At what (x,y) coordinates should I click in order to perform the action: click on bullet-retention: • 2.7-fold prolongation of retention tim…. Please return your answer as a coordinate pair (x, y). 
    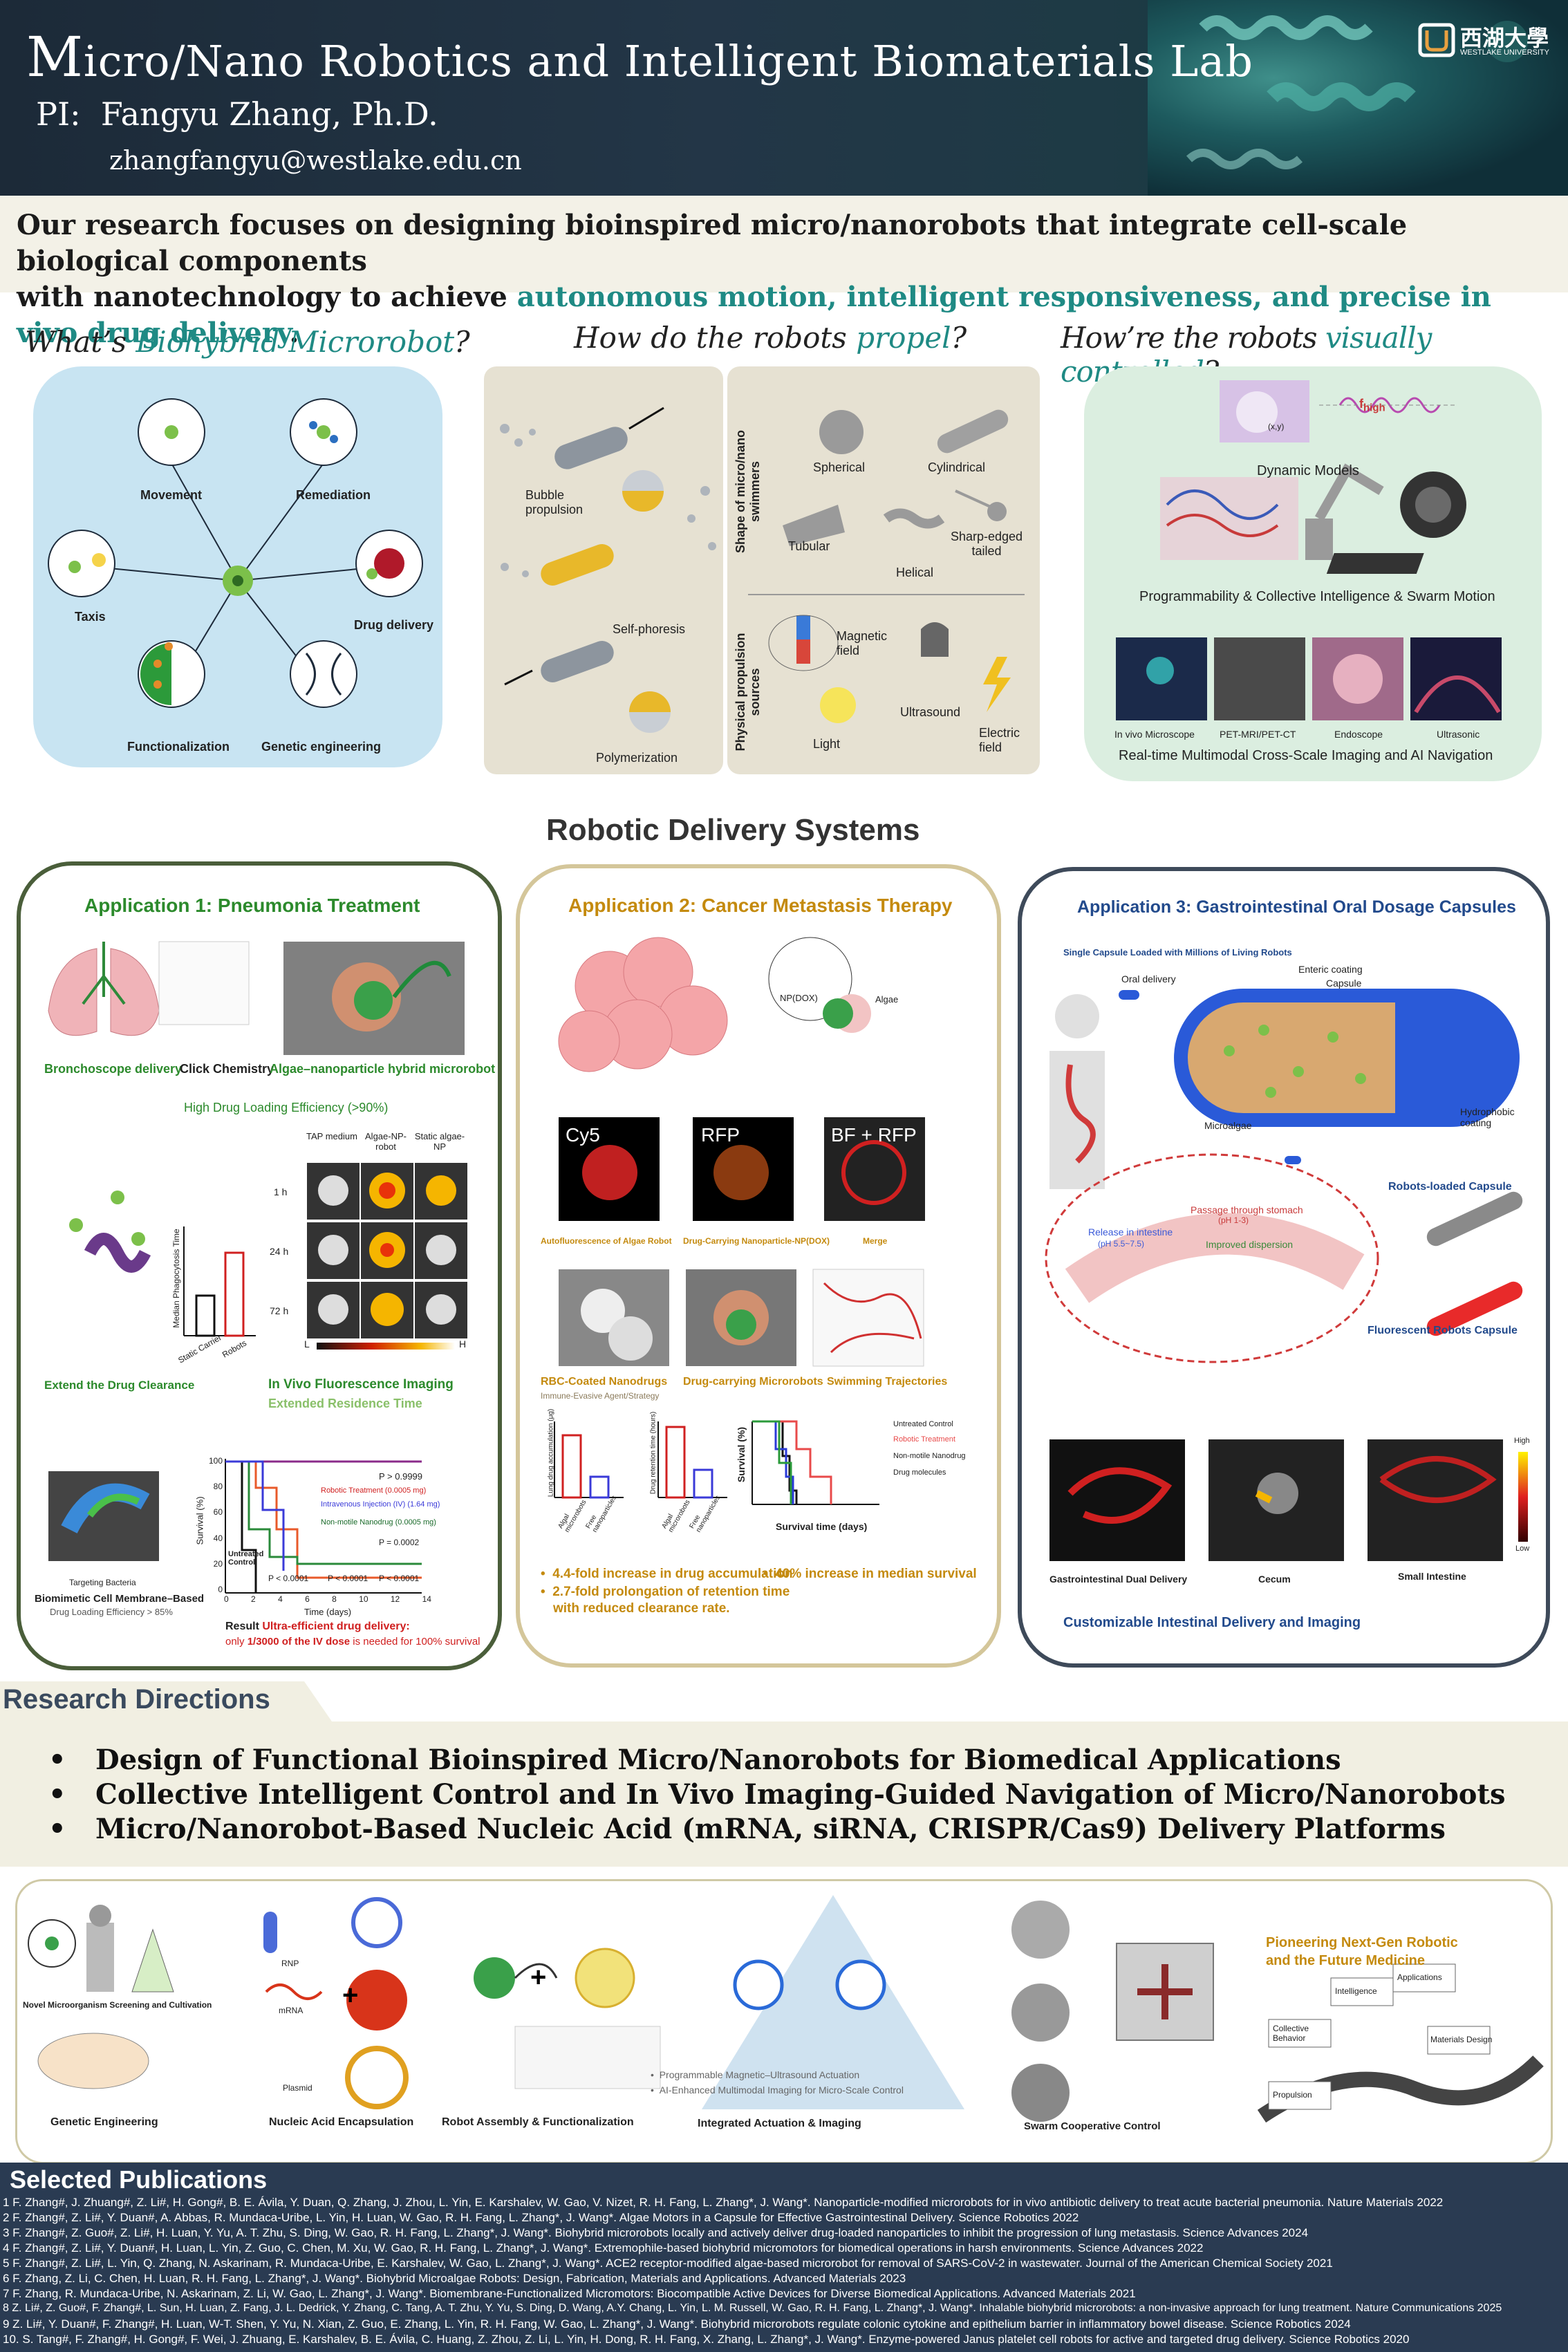
    Looking at the image, I should click on (665, 1592).